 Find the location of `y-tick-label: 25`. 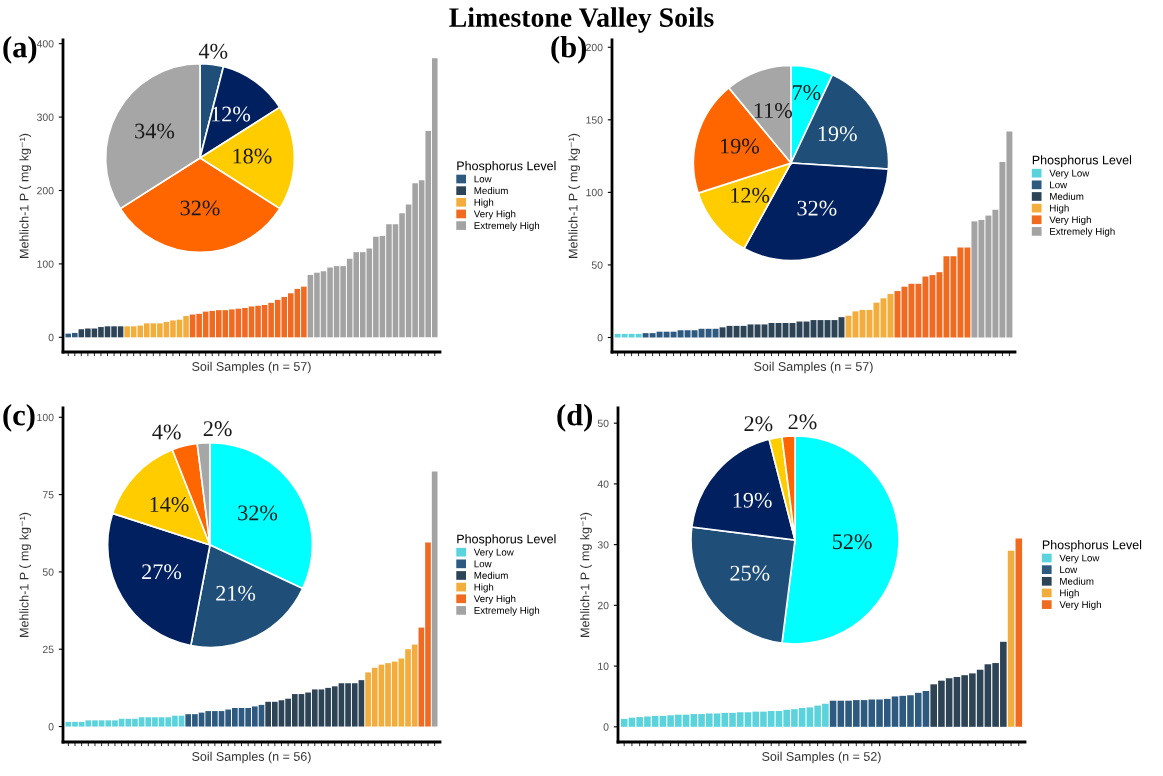

y-tick-label: 25 is located at coordinates (48, 649).